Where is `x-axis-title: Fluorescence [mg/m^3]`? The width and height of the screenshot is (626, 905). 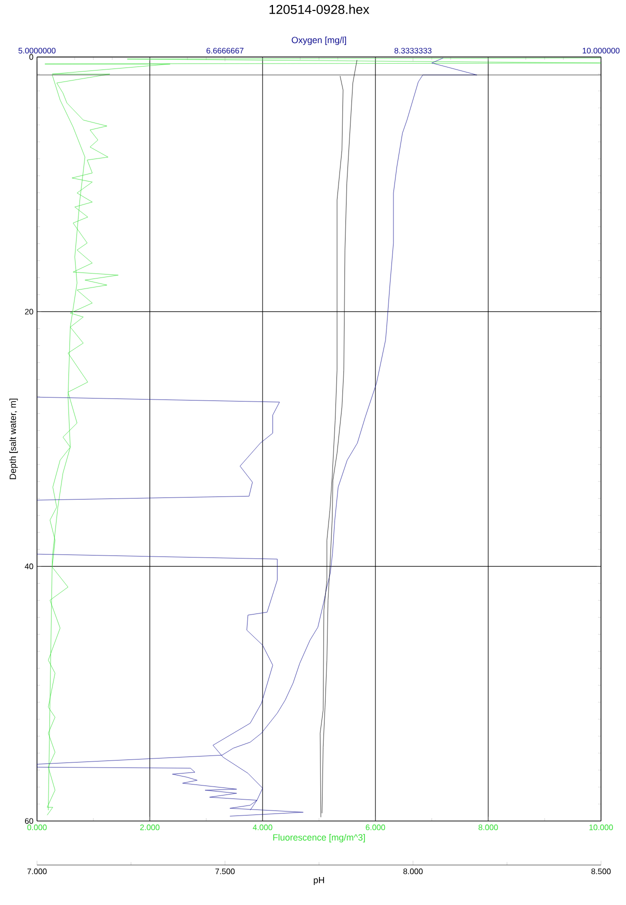 x-axis-title: Fluorescence [mg/m^3] is located at coordinates (319, 838).